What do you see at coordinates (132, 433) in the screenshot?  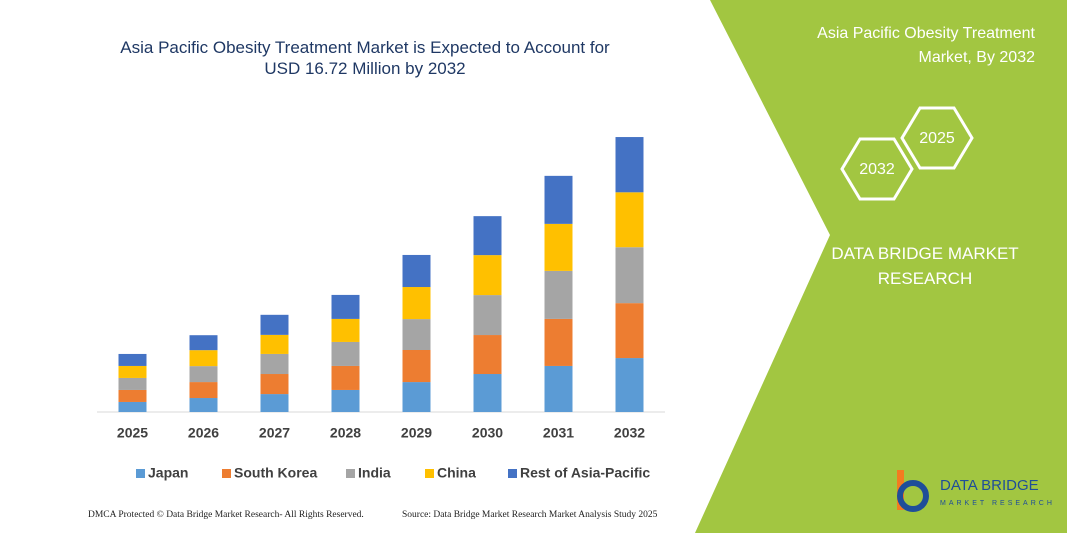 I see `x-tick-label: 2025` at bounding box center [132, 433].